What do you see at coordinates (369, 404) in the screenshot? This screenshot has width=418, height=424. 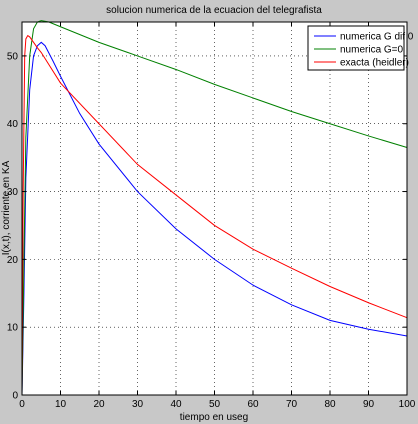 I see `x-tick-label: 90` at bounding box center [369, 404].